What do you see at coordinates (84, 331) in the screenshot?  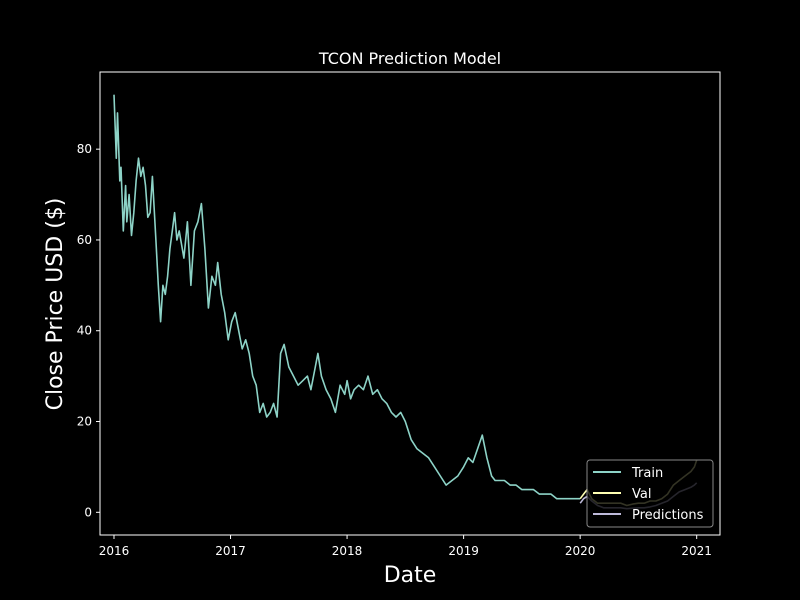 I see `y-tick-label: 40` at bounding box center [84, 331].